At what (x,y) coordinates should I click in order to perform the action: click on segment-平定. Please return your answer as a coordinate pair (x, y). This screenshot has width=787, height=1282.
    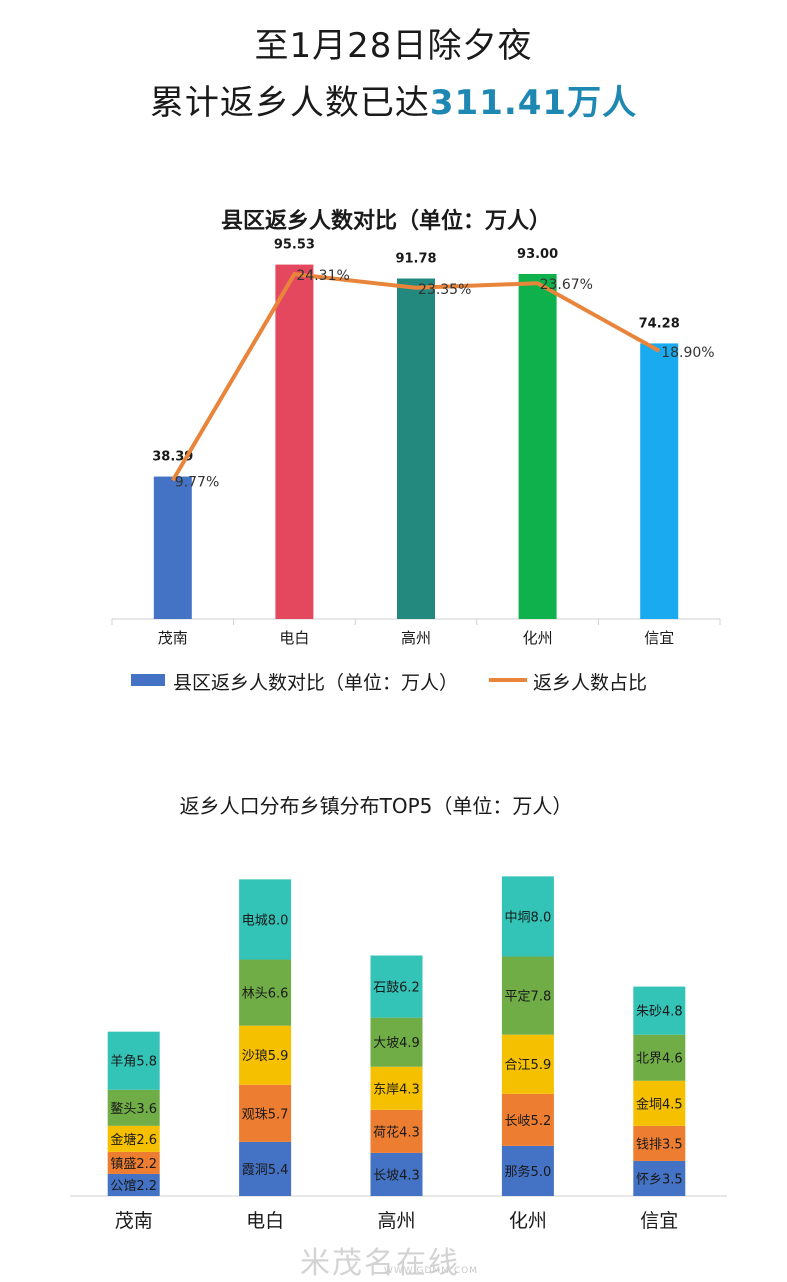
    Looking at the image, I should click on (527, 995).